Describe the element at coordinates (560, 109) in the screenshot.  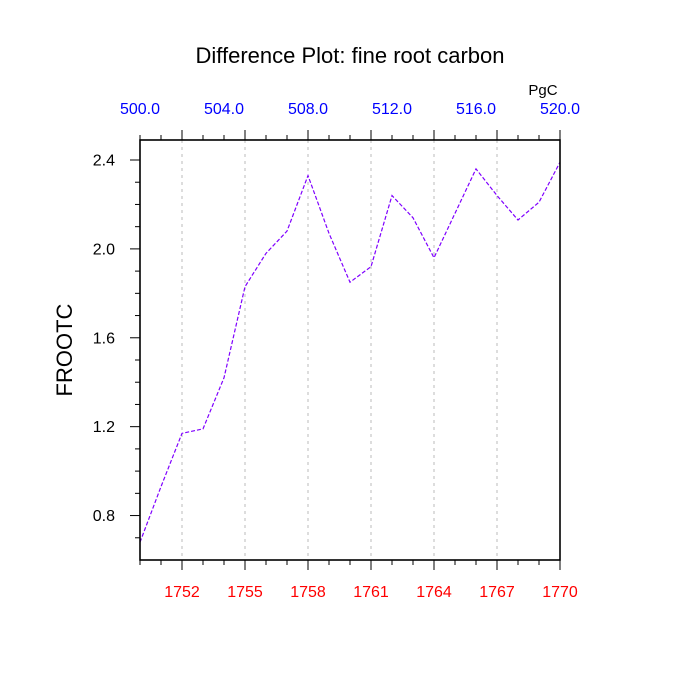
I see `top-tick-label: 520.0` at that location.